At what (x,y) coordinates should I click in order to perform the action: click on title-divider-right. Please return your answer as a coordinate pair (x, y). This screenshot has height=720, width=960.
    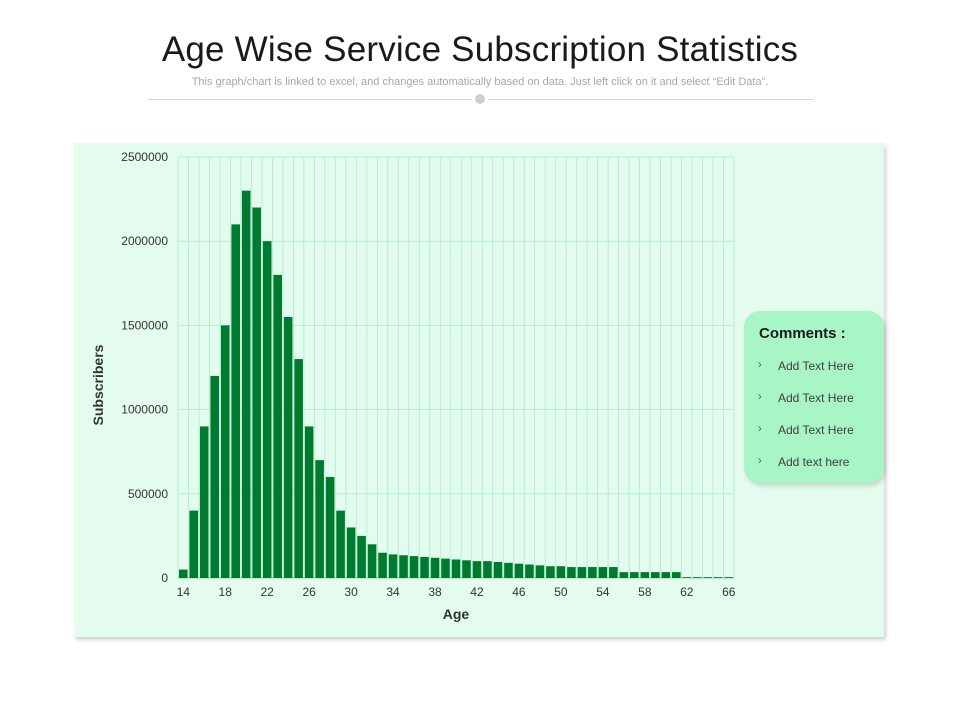
    Looking at the image, I should click on (651, 99).